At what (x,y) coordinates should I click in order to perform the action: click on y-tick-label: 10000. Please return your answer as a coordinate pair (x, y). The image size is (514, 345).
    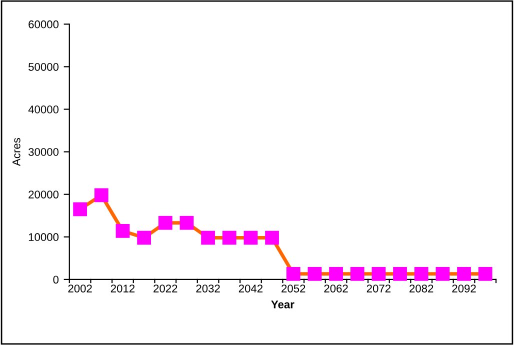
    Looking at the image, I should click on (43, 237).